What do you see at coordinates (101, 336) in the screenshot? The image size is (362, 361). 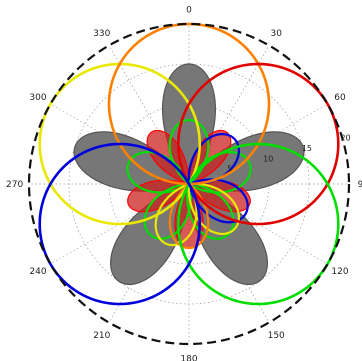 I see `angle-tick-210: 210` at bounding box center [101, 336].